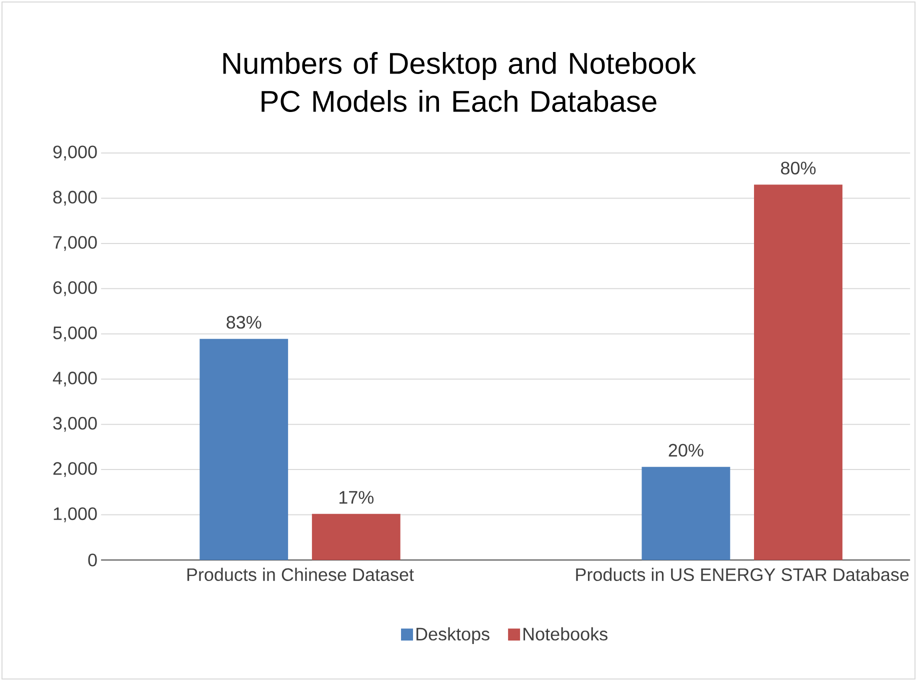 The image size is (917, 681). Describe the element at coordinates (75, 153) in the screenshot. I see `y-tick-label: 9,000` at that location.